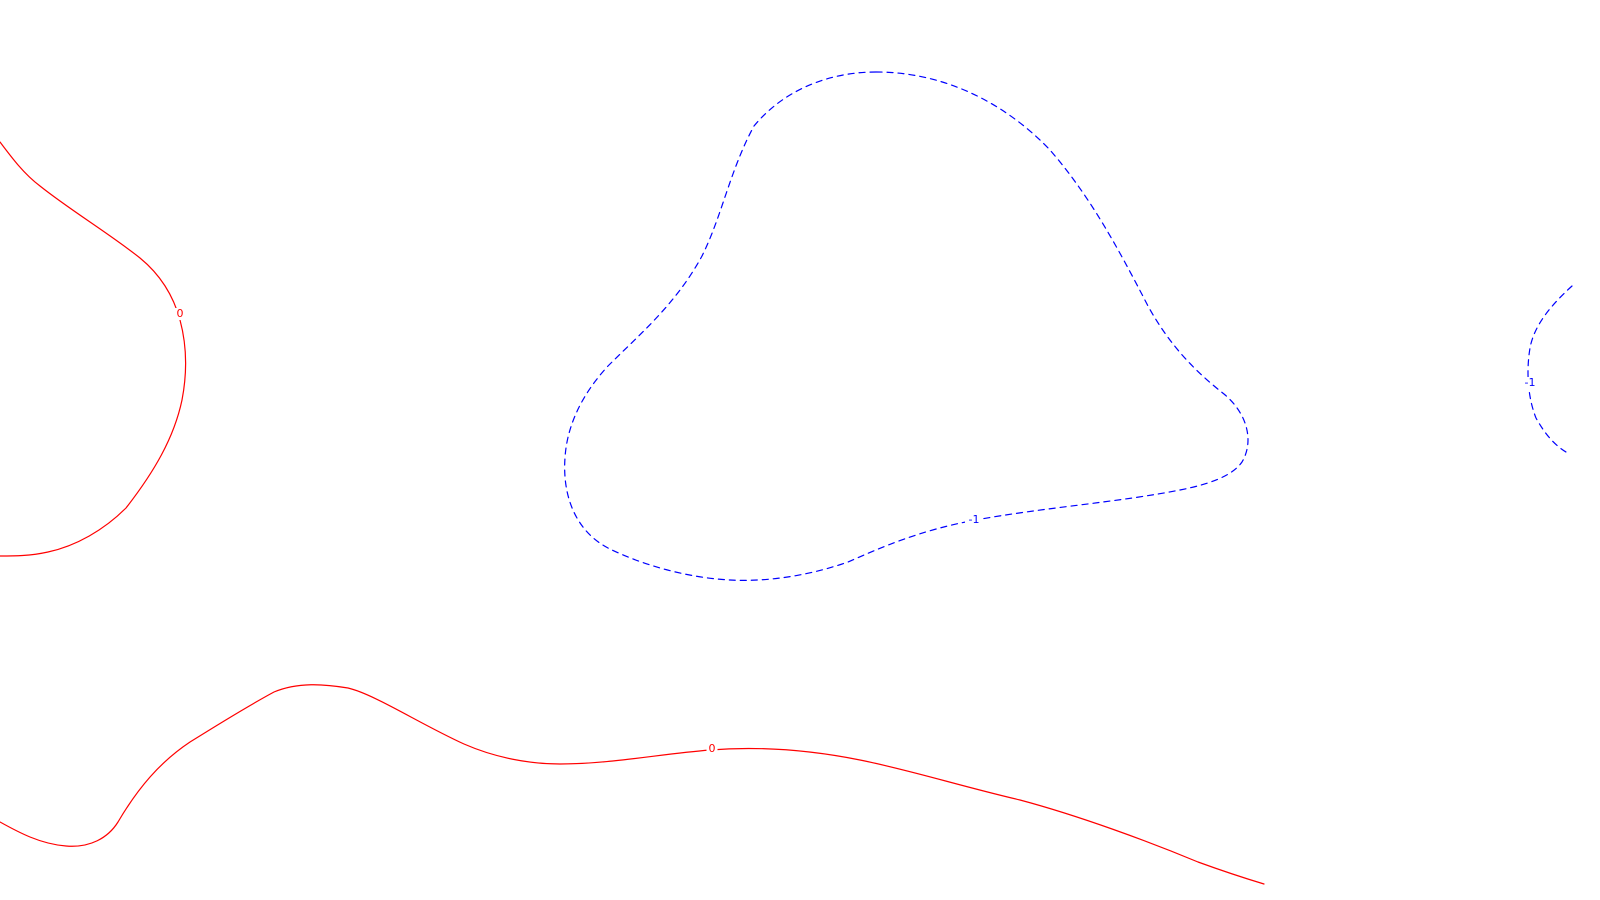 The height and width of the screenshot is (900, 1600). I want to click on contour-label-level-neg1-center-background, so click(974, 520).